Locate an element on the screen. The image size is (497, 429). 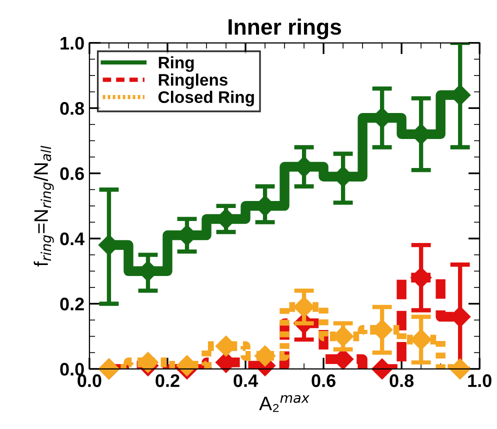
chart-title: Inner rings is located at coordinates (285, 29).